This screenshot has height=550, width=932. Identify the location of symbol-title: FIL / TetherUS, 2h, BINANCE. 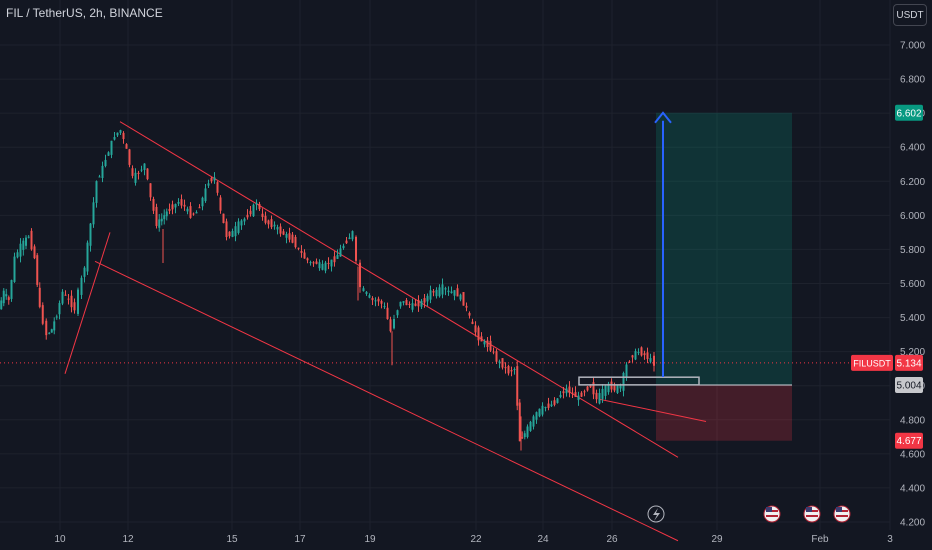
(84, 13).